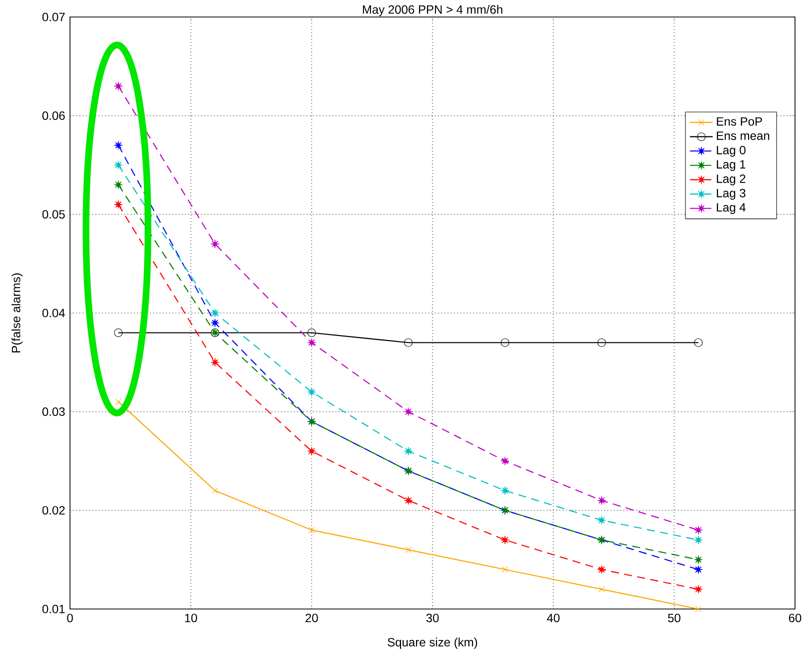 The height and width of the screenshot is (654, 806). Describe the element at coordinates (739, 121) in the screenshot. I see `legend-label: Ens PoP` at that location.